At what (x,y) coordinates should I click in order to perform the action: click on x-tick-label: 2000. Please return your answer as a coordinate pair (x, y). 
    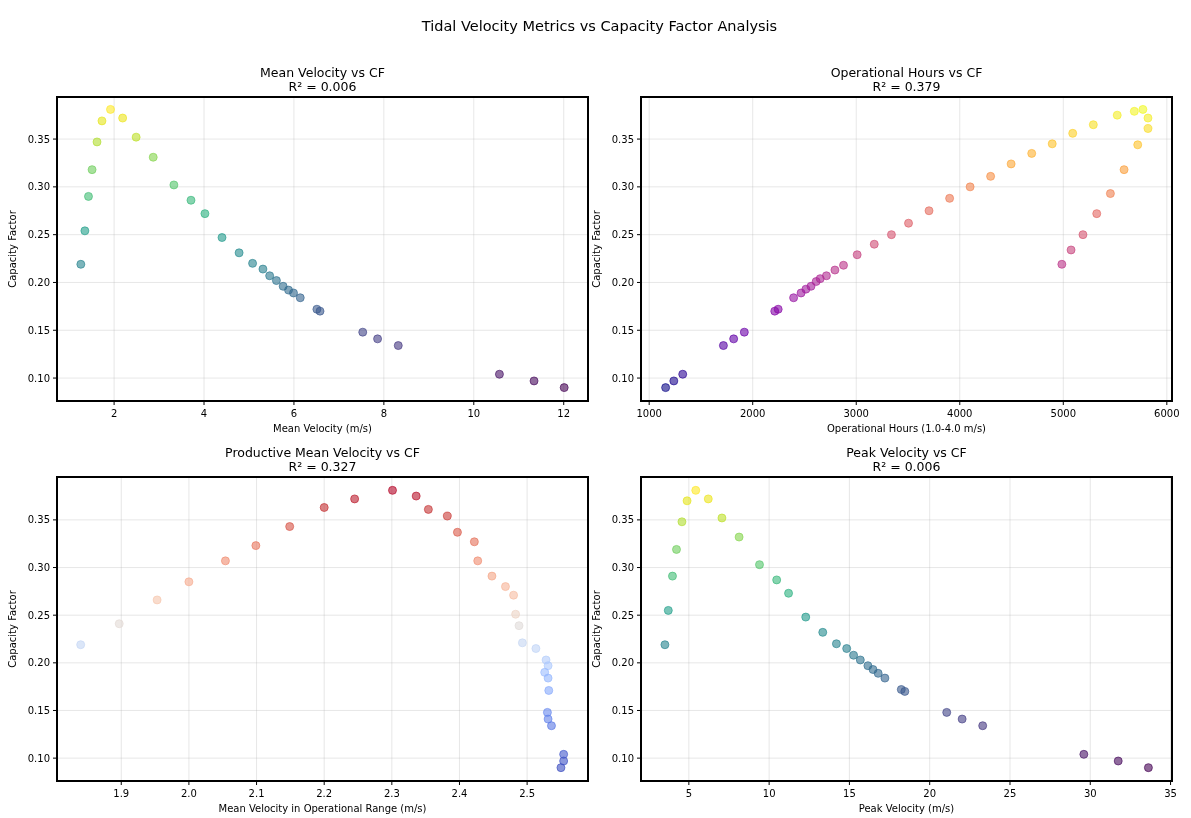
    Looking at the image, I should click on (752, 413).